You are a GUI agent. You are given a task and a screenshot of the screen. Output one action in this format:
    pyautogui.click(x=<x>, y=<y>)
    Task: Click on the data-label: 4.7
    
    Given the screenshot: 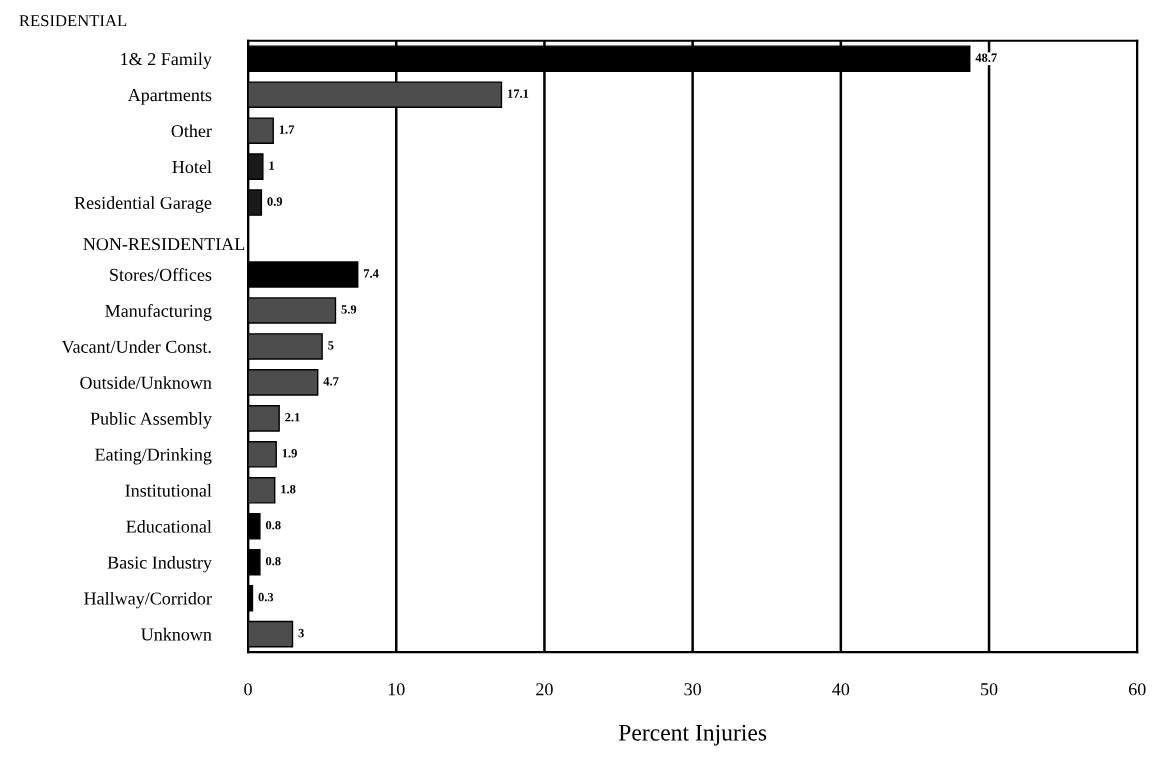 What is the action you would take?
    pyautogui.click(x=331, y=381)
    